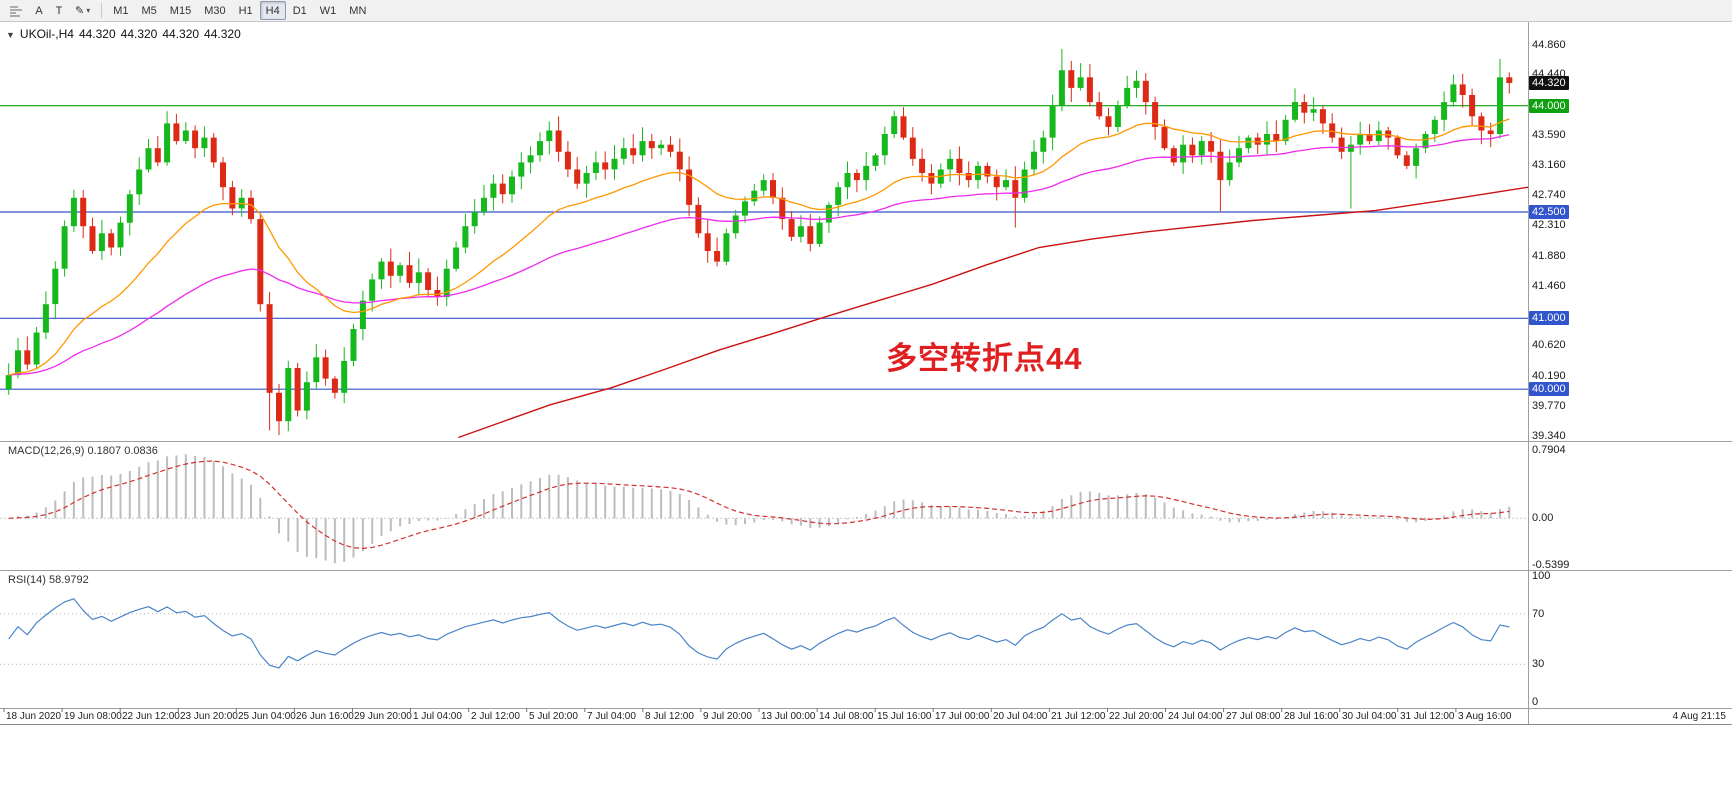 Image resolution: width=1732 pixels, height=793 pixels. I want to click on time-axis-label: 24 Jul 04:00, so click(1195, 716).